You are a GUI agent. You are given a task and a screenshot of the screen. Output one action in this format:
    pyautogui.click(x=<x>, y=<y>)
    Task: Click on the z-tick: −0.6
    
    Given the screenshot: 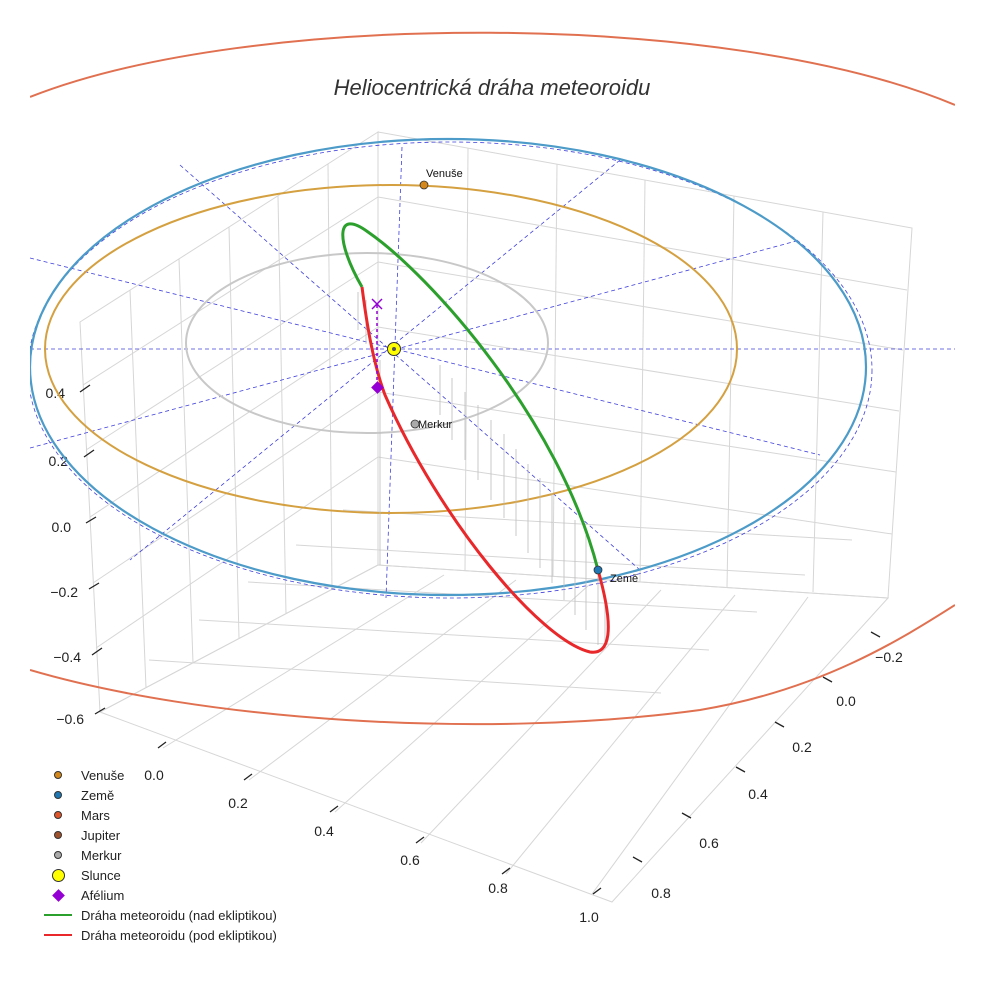 What is the action you would take?
    pyautogui.click(x=70, y=719)
    